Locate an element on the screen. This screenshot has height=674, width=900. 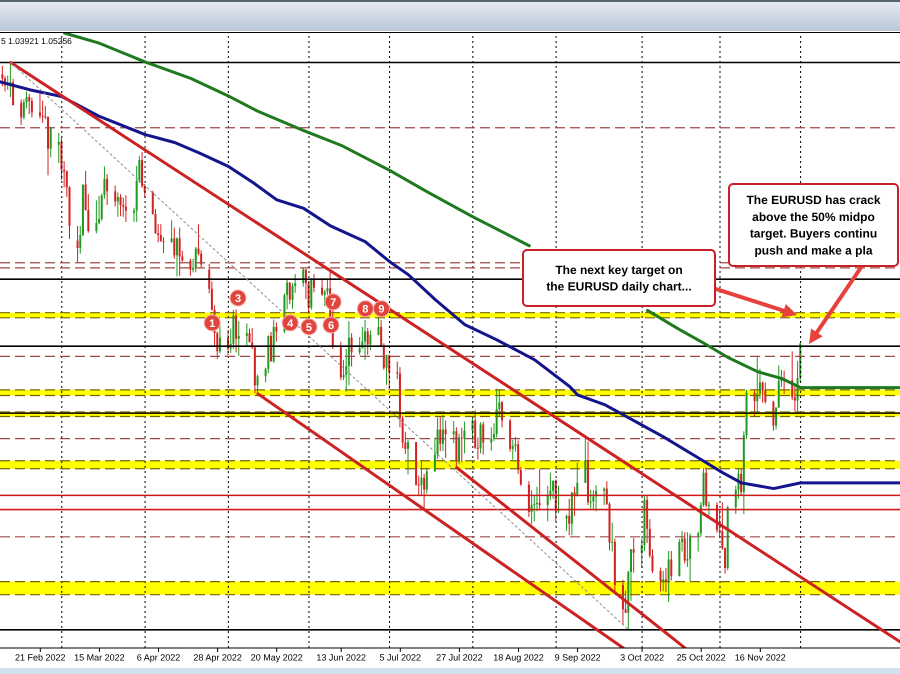
x-tick-label: 3 Oct 2022 is located at coordinates (642, 657).